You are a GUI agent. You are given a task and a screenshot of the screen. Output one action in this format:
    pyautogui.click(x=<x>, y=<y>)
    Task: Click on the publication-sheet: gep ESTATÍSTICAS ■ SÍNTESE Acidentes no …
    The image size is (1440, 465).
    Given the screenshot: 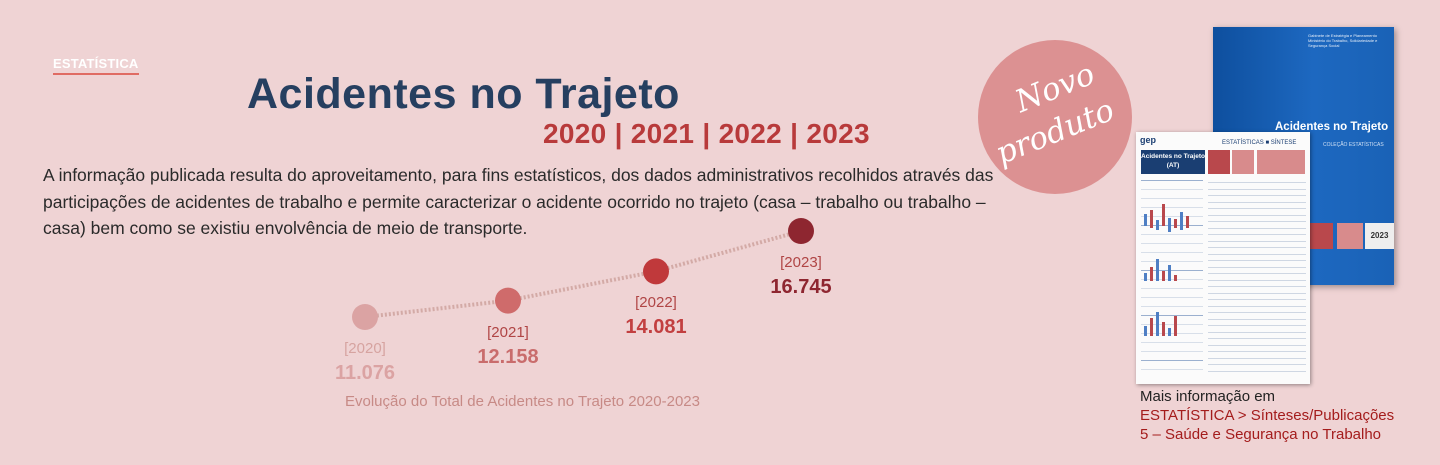 What is the action you would take?
    pyautogui.click(x=1223, y=258)
    